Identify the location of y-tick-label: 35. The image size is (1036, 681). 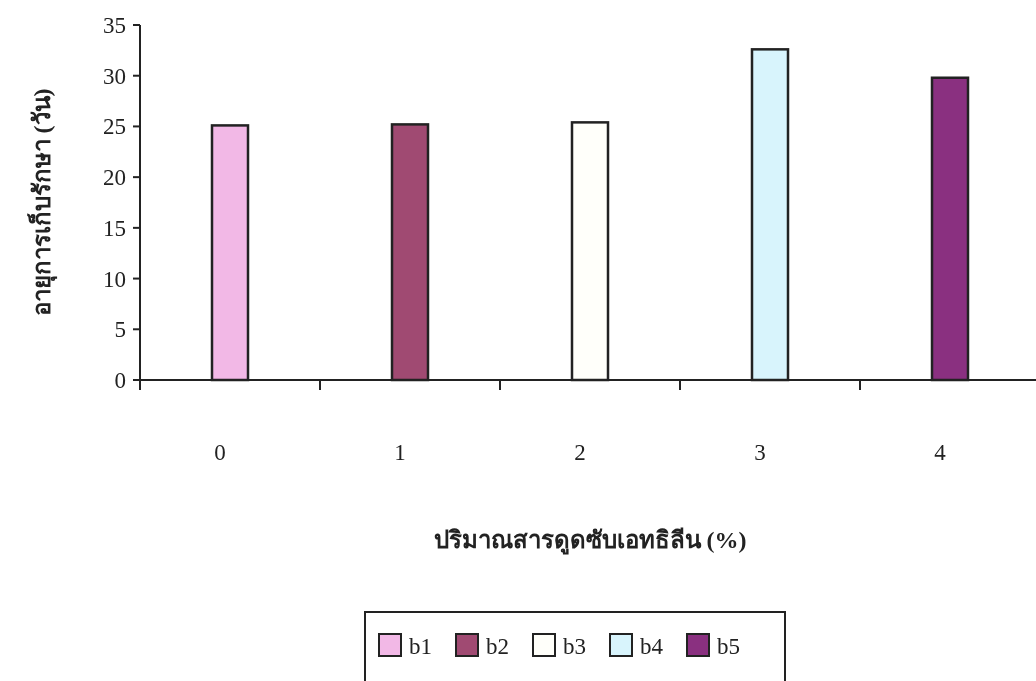
(114, 25).